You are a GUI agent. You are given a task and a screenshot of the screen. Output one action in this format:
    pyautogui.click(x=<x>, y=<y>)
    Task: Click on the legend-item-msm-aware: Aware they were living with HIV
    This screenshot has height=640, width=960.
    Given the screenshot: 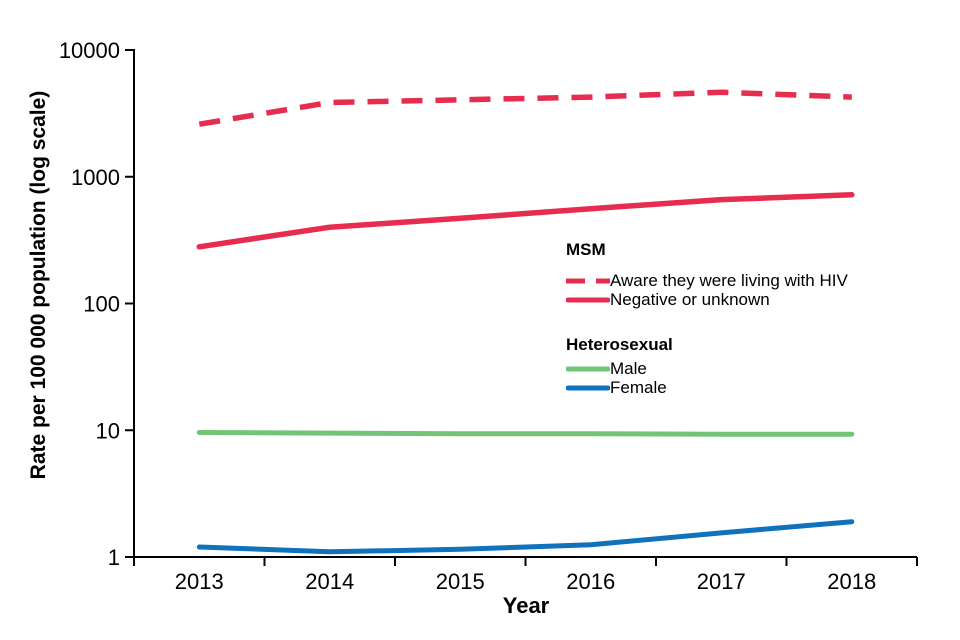 What is the action you would take?
    pyautogui.click(x=707, y=280)
    